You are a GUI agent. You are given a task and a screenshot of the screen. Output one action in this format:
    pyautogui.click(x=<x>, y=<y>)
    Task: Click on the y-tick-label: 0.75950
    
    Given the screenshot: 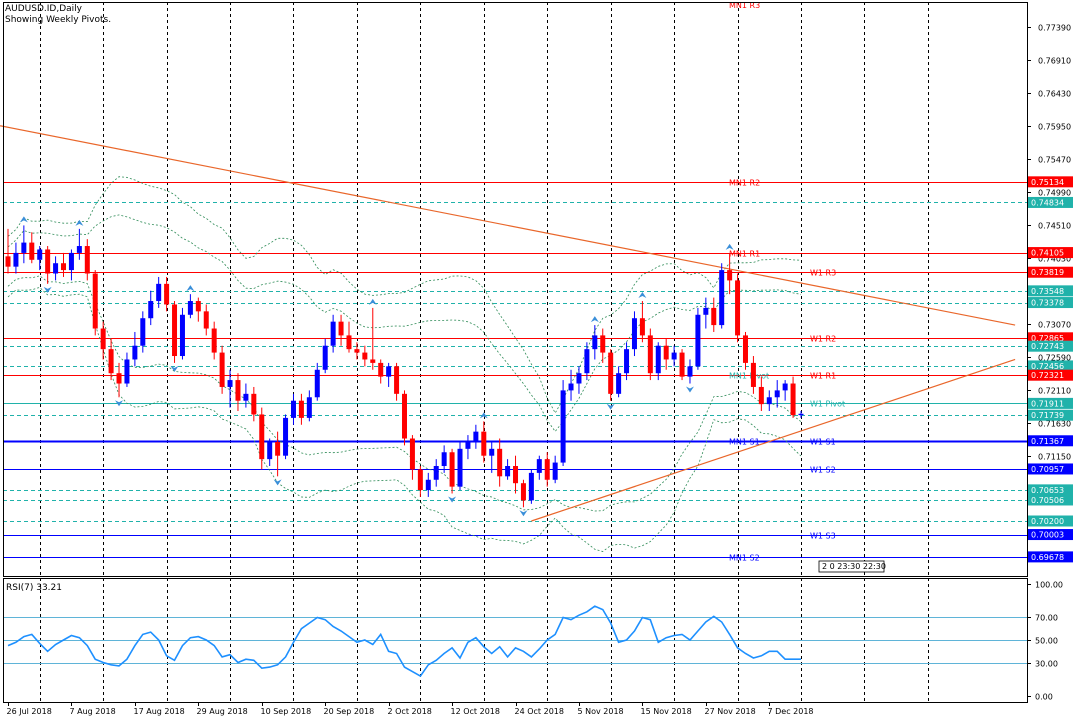 What is the action you would take?
    pyautogui.click(x=1054, y=127)
    